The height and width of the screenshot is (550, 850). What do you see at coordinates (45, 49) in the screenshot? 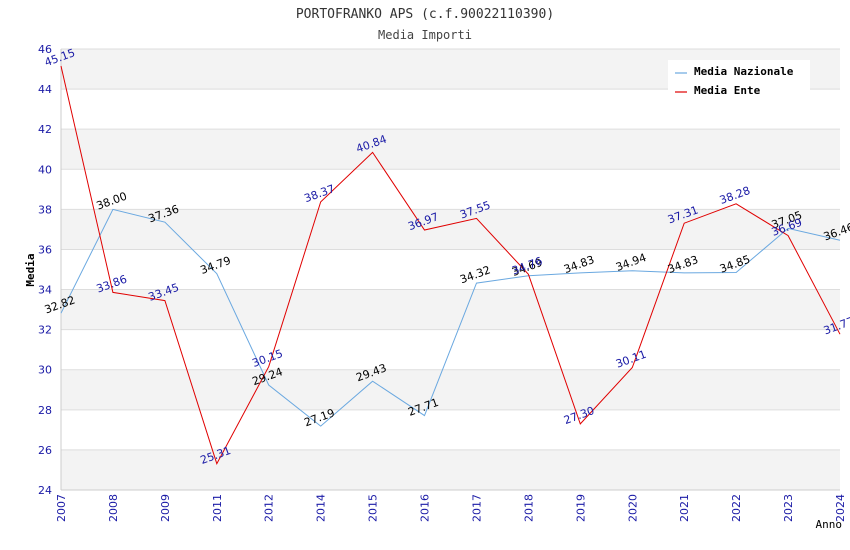
I see `y-tick-label: 46` at bounding box center [45, 49].